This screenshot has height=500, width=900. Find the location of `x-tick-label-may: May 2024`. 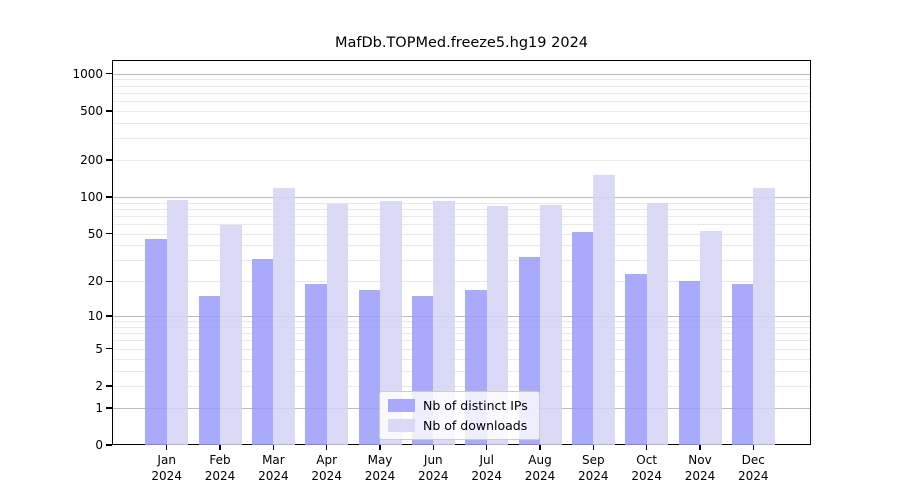

x-tick-label-may: May 2024 is located at coordinates (380, 468).